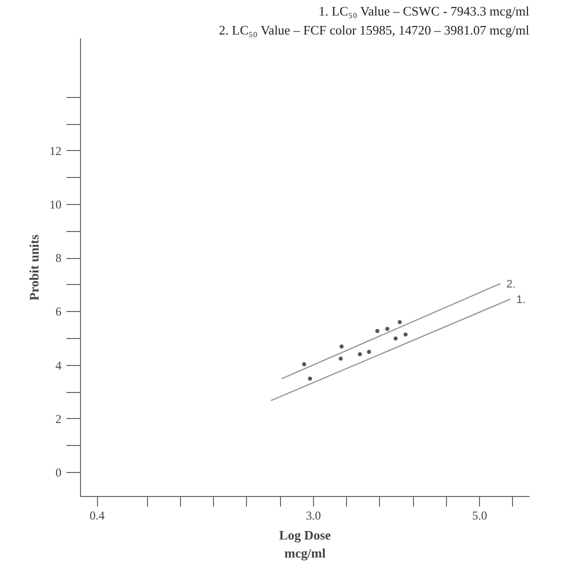 The width and height of the screenshot is (569, 576). I want to click on x-tick-label: 3.0, so click(313, 515).